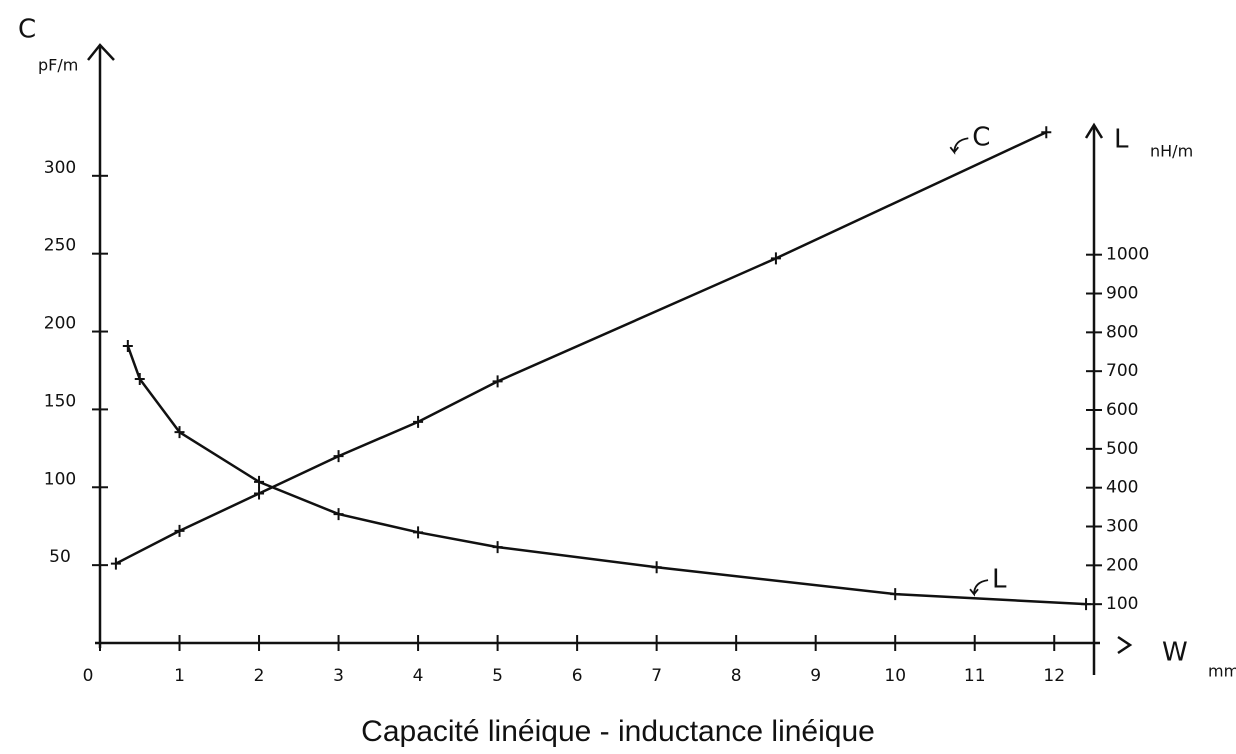 Image resolution: width=1236 pixels, height=754 pixels. I want to click on chart-title: Capacité linéique - inductance linéique, so click(618, 731).